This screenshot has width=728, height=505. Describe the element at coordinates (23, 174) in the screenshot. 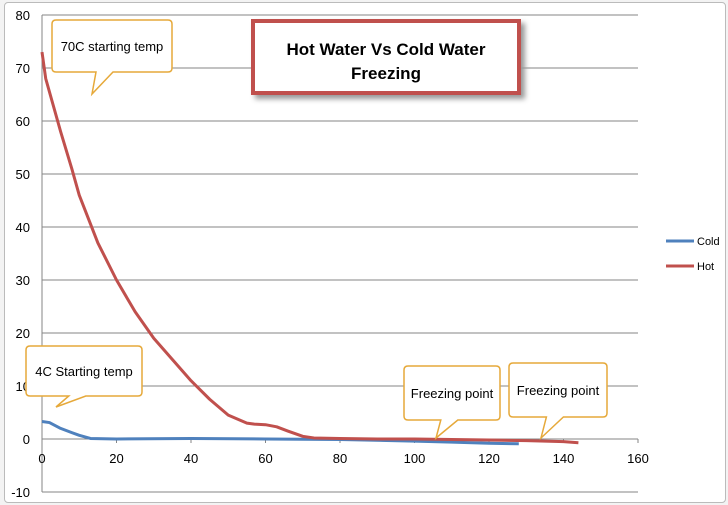

I see `y-tick-label: 50` at that location.